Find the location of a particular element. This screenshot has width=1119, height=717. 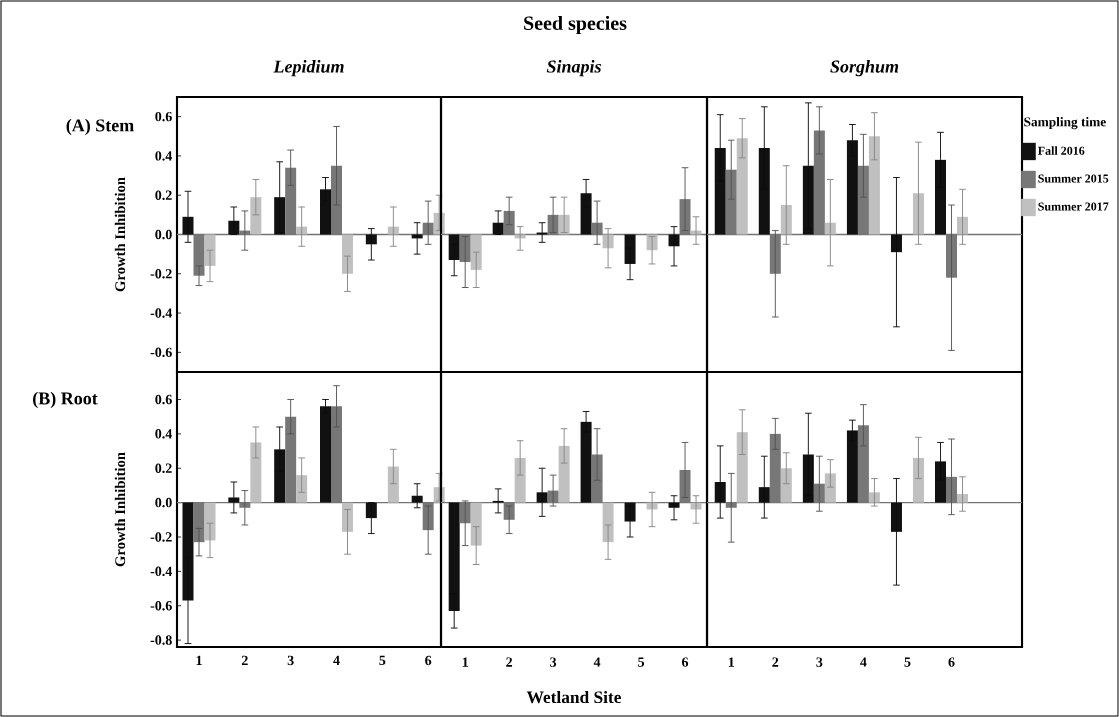

chart-title: Lepidium is located at coordinates (308, 68).